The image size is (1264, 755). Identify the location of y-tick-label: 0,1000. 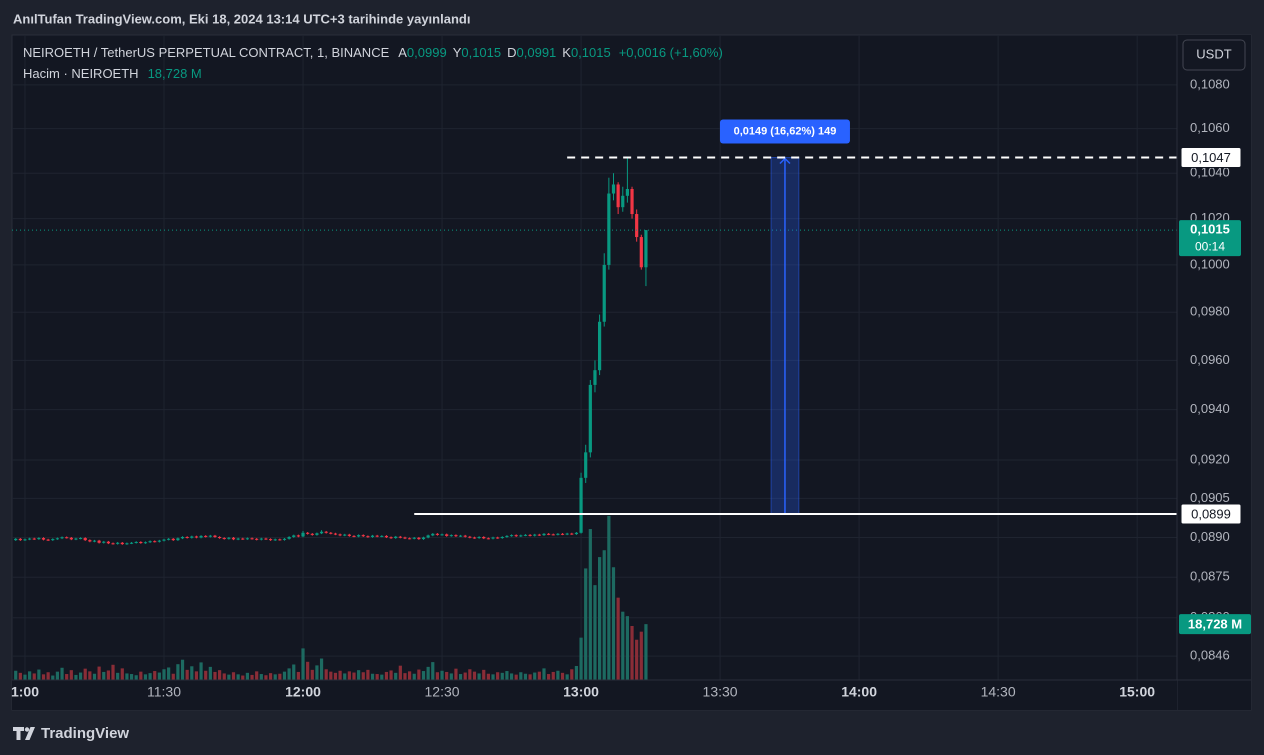
(1210, 263).